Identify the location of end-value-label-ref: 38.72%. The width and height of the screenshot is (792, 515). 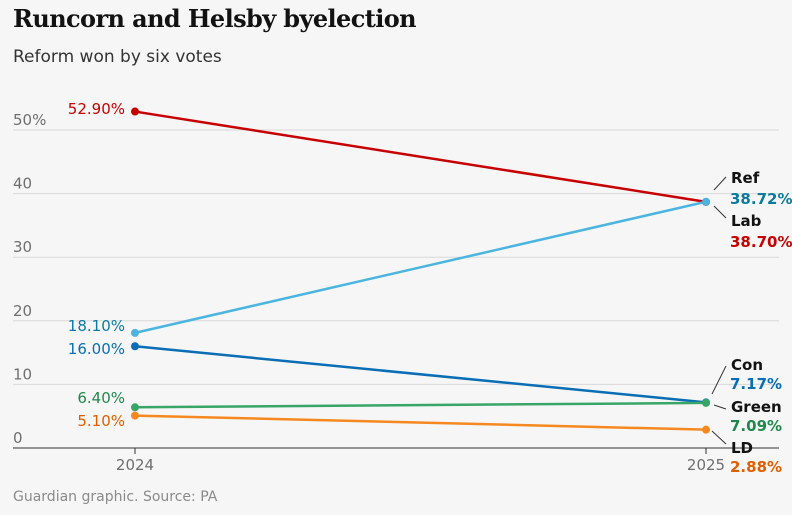
(761, 199).